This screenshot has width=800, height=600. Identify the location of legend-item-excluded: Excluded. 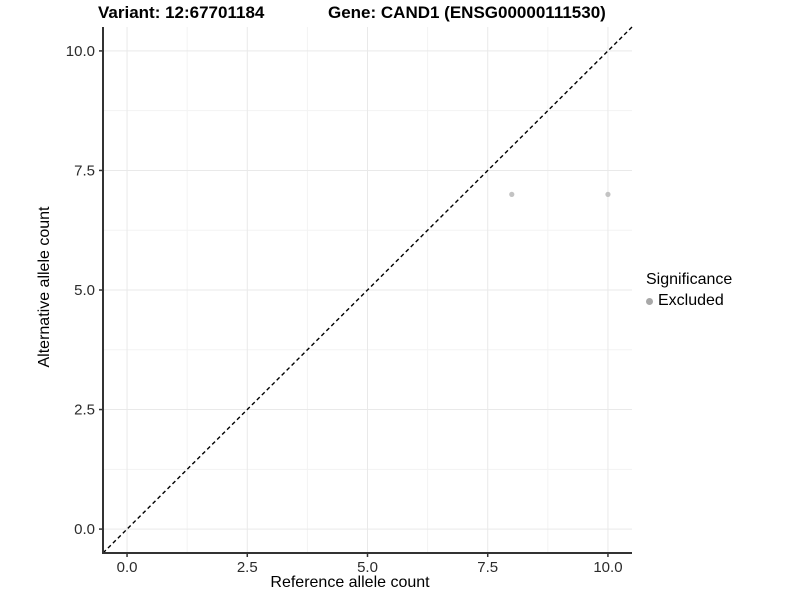
(689, 301).